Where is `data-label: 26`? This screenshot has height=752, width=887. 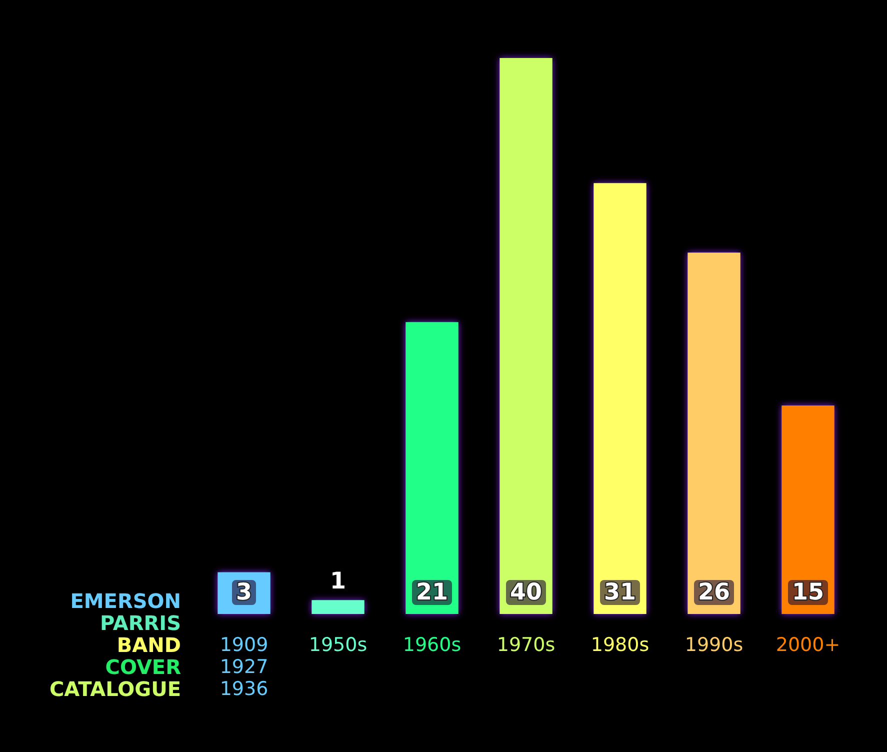
data-label: 26 is located at coordinates (714, 593).